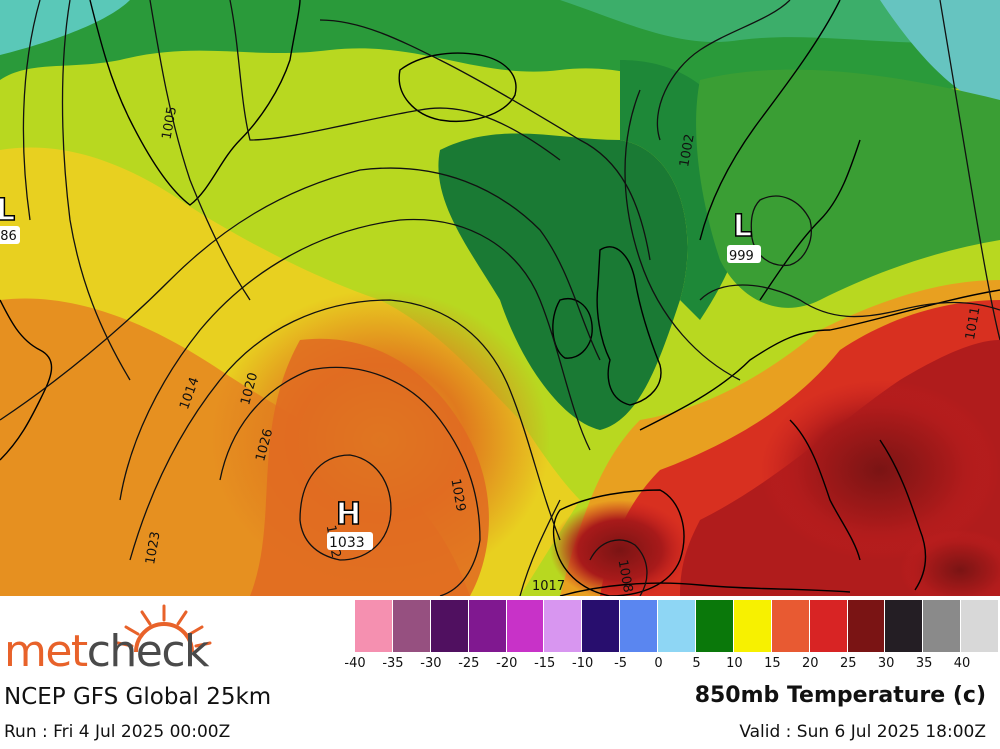  I want to click on low-value: 999, so click(741, 256).